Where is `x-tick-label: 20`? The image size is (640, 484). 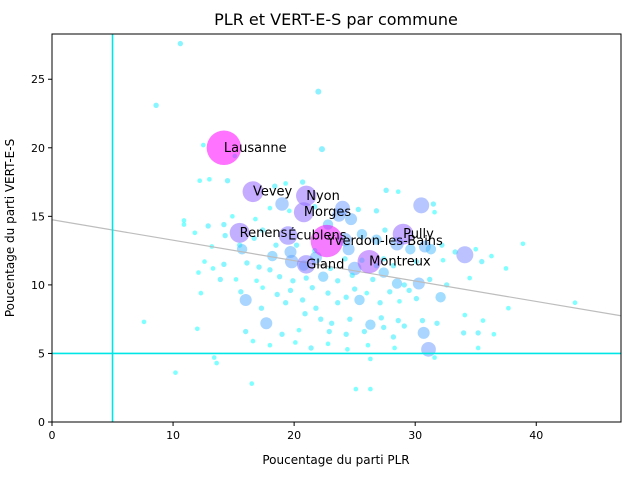
x-tick-label: 20 is located at coordinates (294, 435).